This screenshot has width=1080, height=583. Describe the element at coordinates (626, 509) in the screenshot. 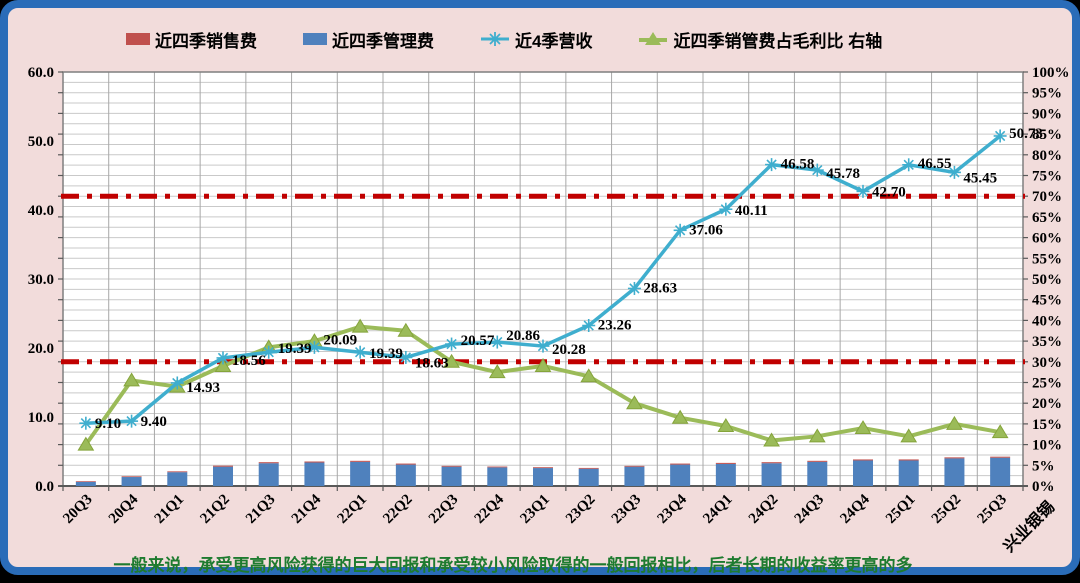

I see `svg-text: 23Q3` at that location.